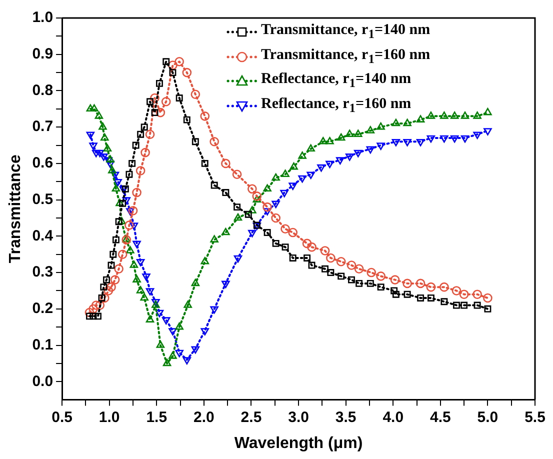 The image size is (553, 459). Describe the element at coordinates (298, 443) in the screenshot. I see `x-axis-title: Wavelength (μm)` at that location.